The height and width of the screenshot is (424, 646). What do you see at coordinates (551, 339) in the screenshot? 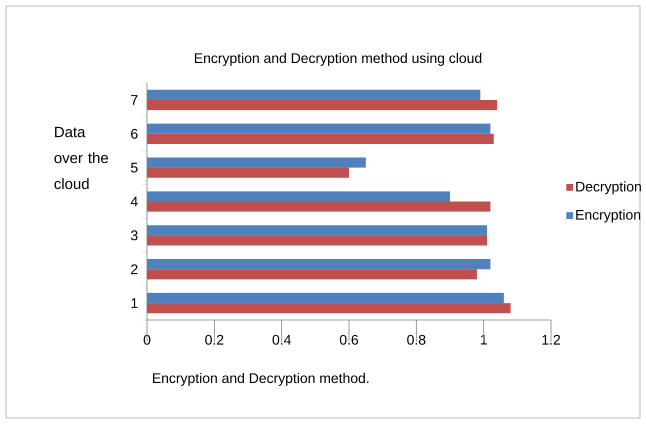
I see `x-tick-label: 1.2` at bounding box center [551, 339].